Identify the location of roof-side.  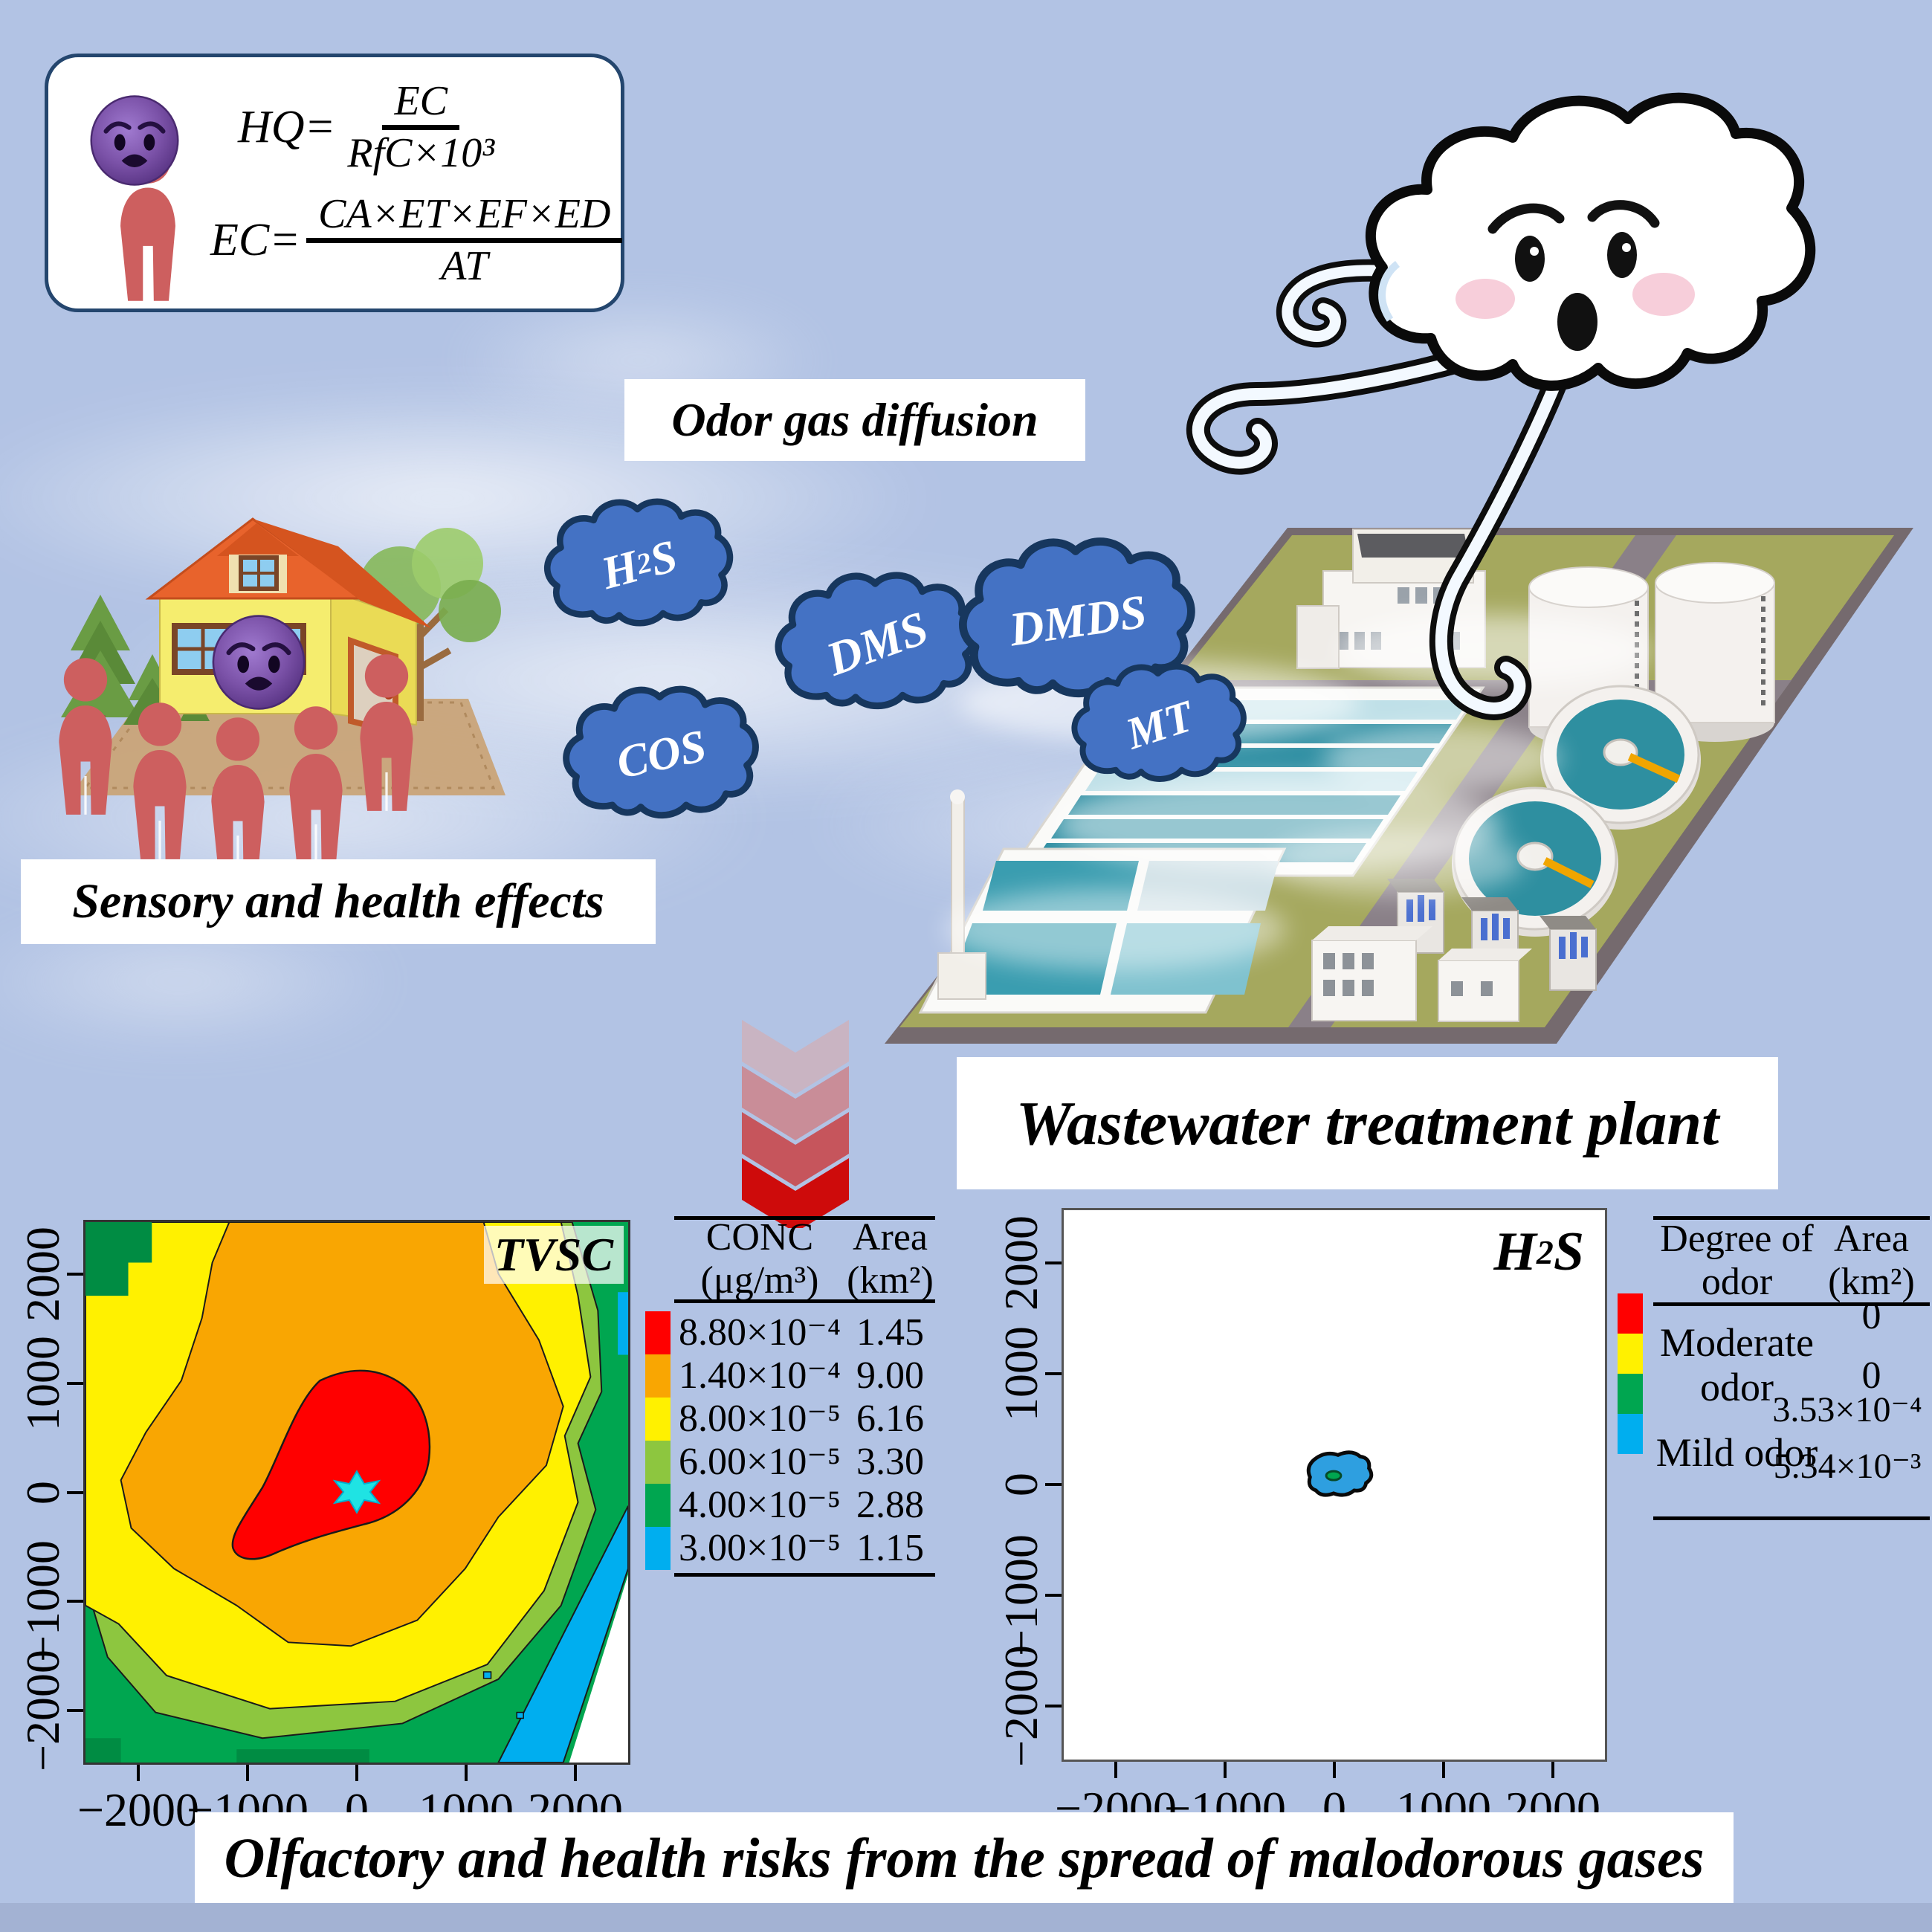
(342, 574).